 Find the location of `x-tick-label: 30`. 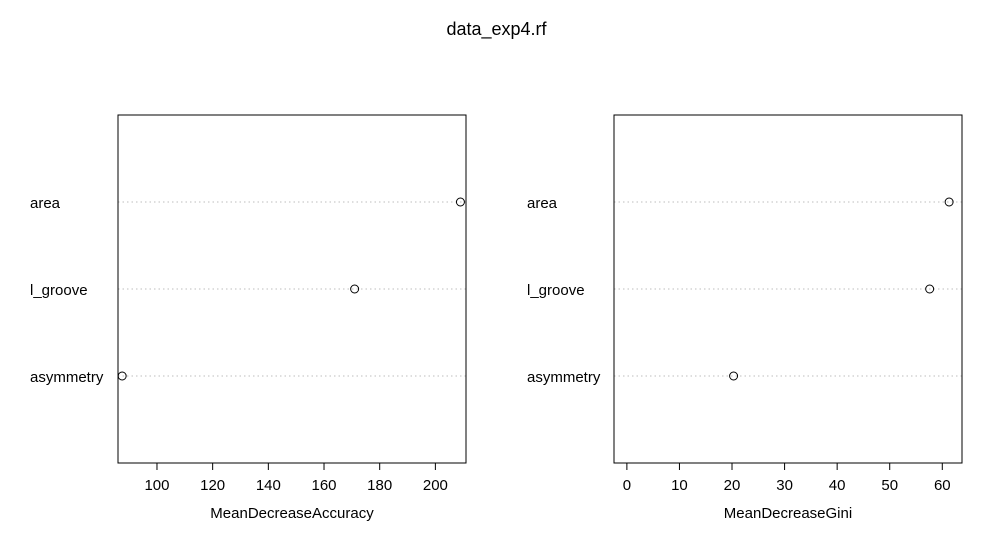

x-tick-label: 30 is located at coordinates (784, 485).